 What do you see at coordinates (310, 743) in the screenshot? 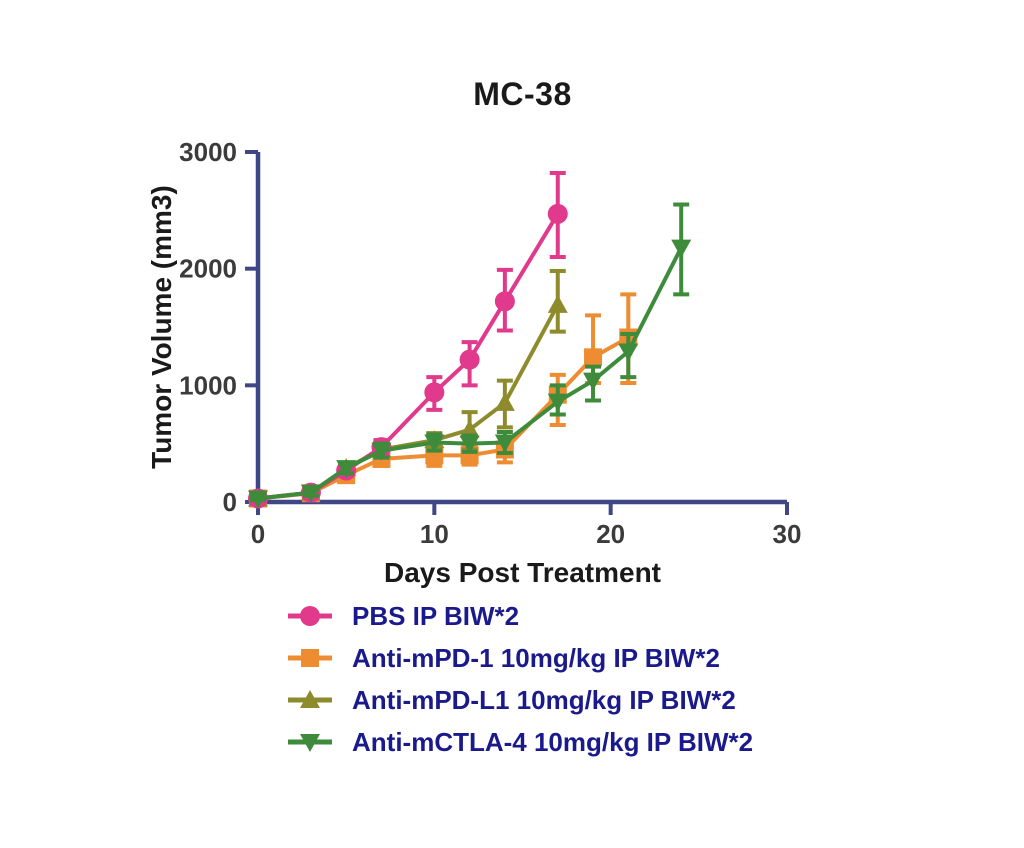
I see `anti-mctla4-triangle-down-marker-icon` at bounding box center [310, 743].